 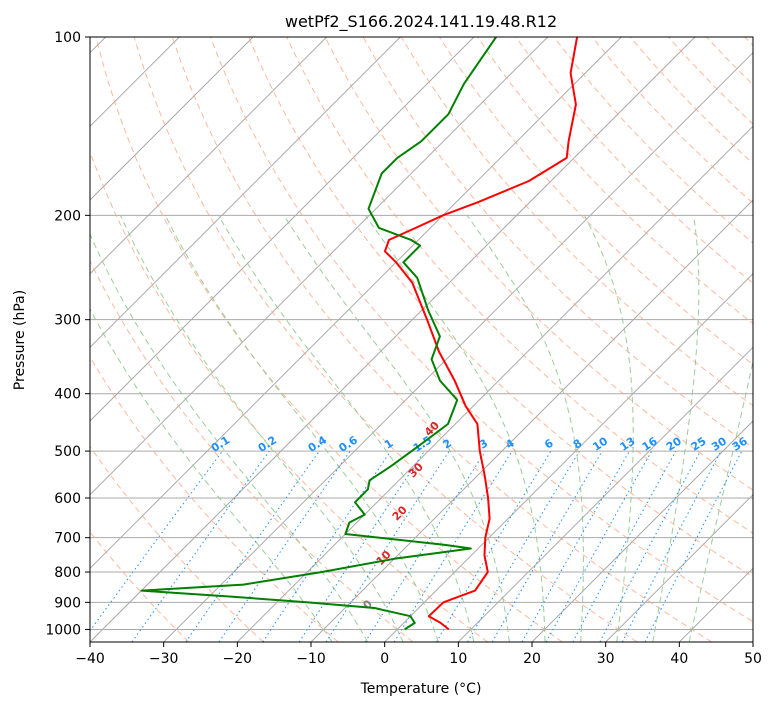 I want to click on y-tick-label: 400, so click(x=67, y=395).